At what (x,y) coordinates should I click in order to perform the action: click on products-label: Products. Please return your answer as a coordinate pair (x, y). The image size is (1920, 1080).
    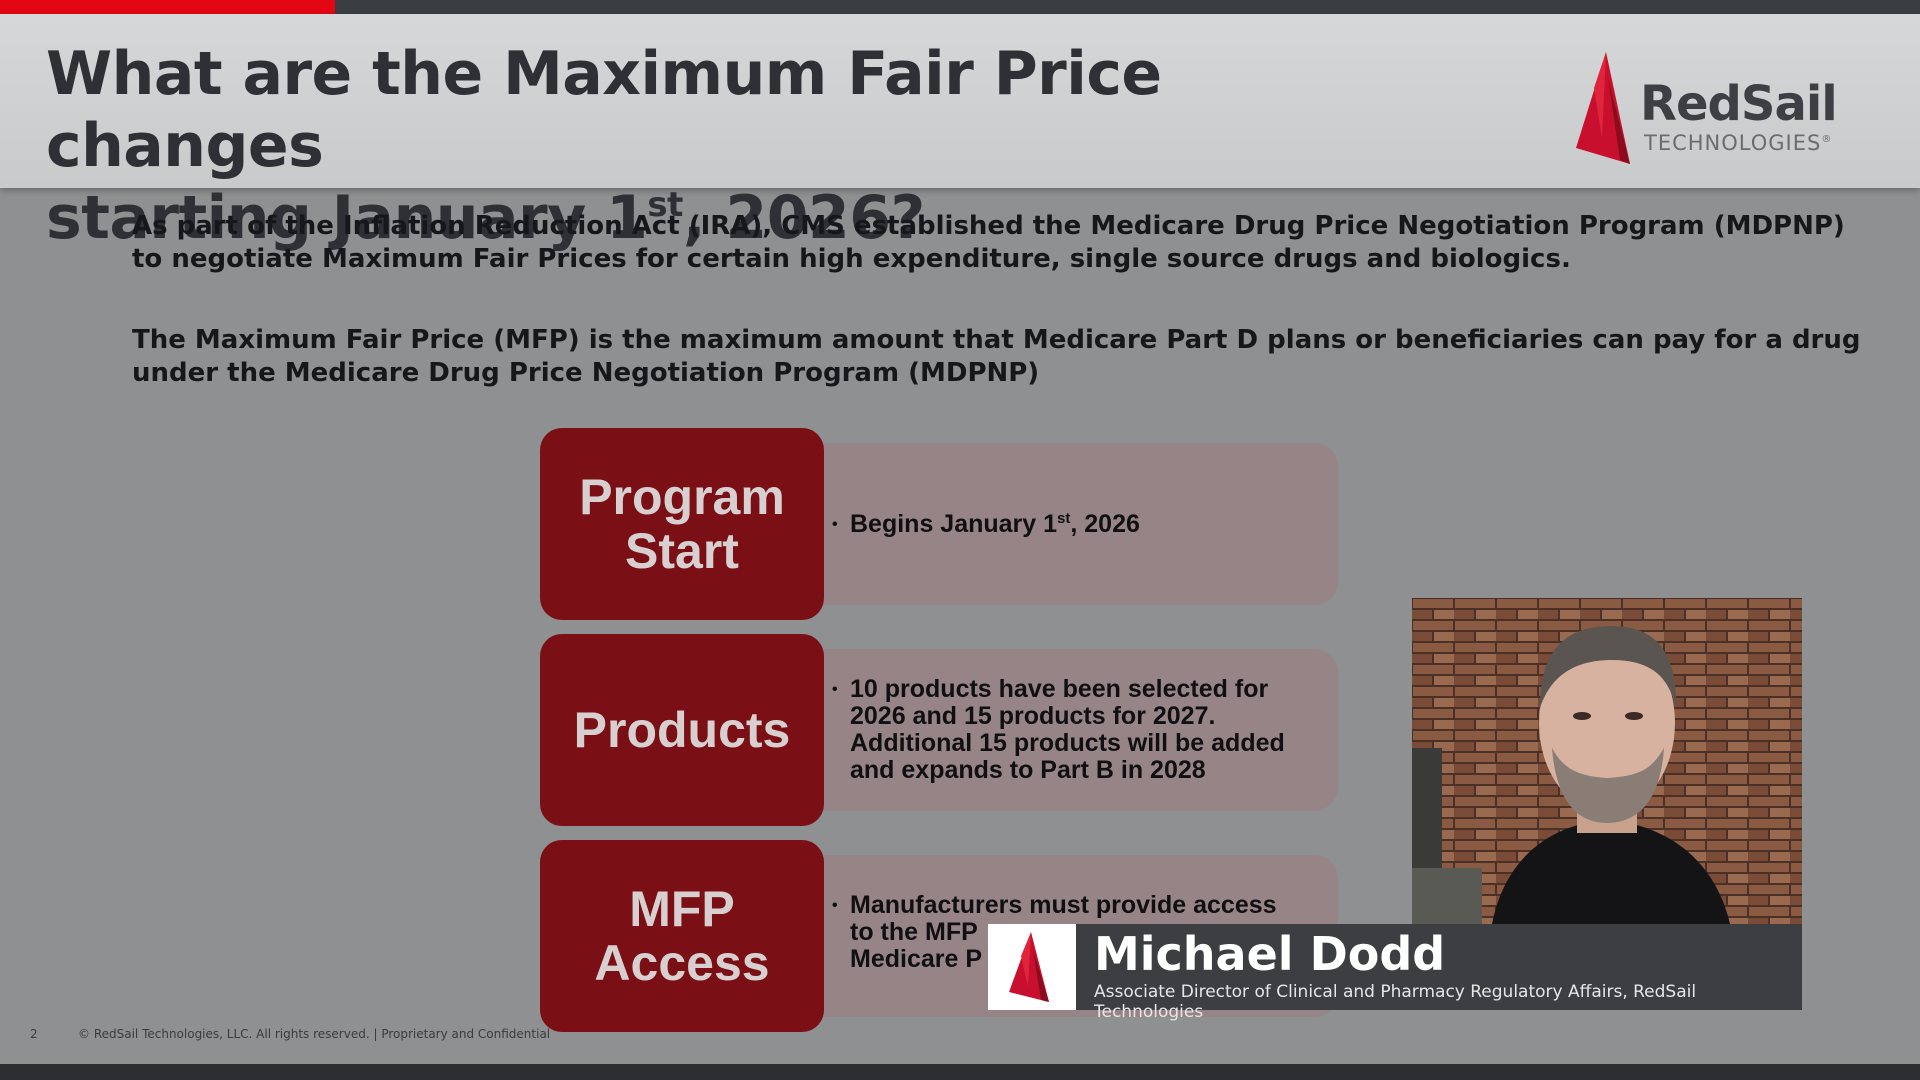
    Looking at the image, I should click on (682, 730).